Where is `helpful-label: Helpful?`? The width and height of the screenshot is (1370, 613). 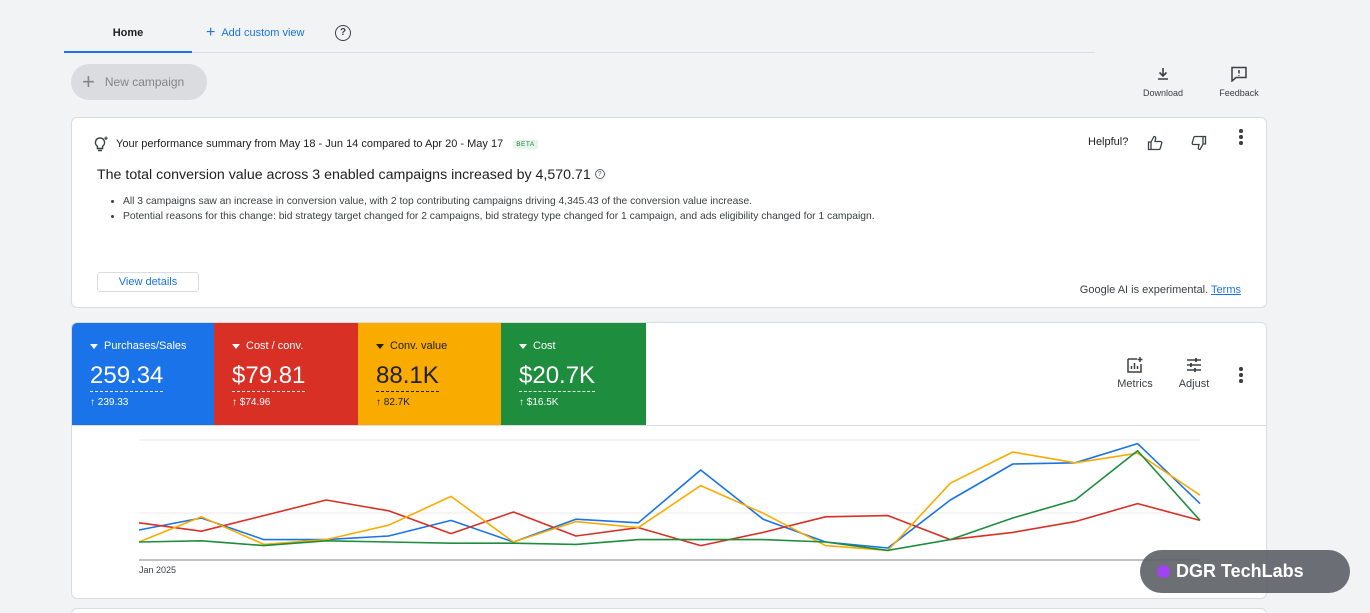 helpful-label: Helpful? is located at coordinates (1108, 142).